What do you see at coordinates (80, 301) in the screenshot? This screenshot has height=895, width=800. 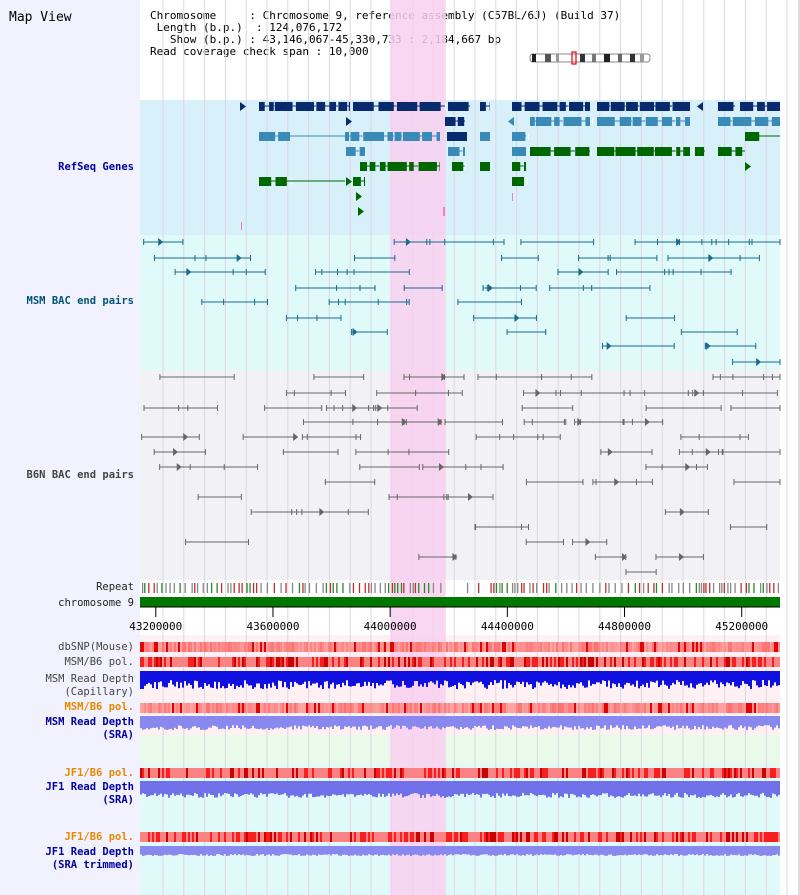 I see `track-label-msm-bac: MSM BAC end pairs` at bounding box center [80, 301].